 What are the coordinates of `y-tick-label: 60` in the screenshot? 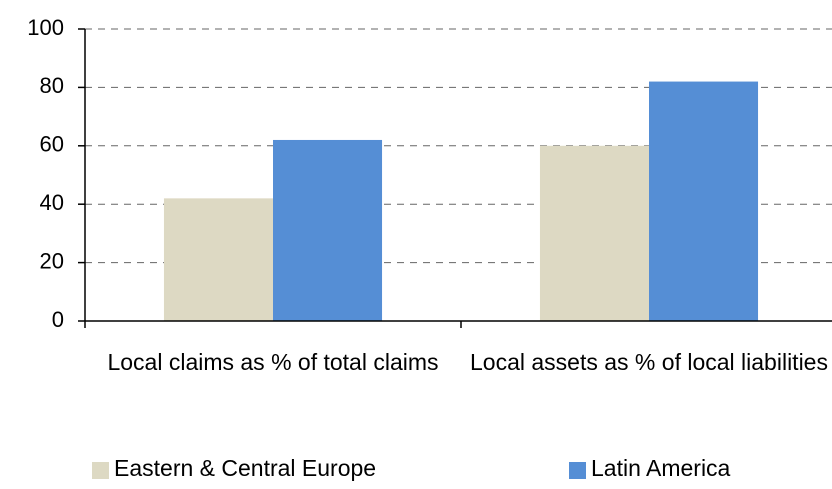 It's located at (52, 144).